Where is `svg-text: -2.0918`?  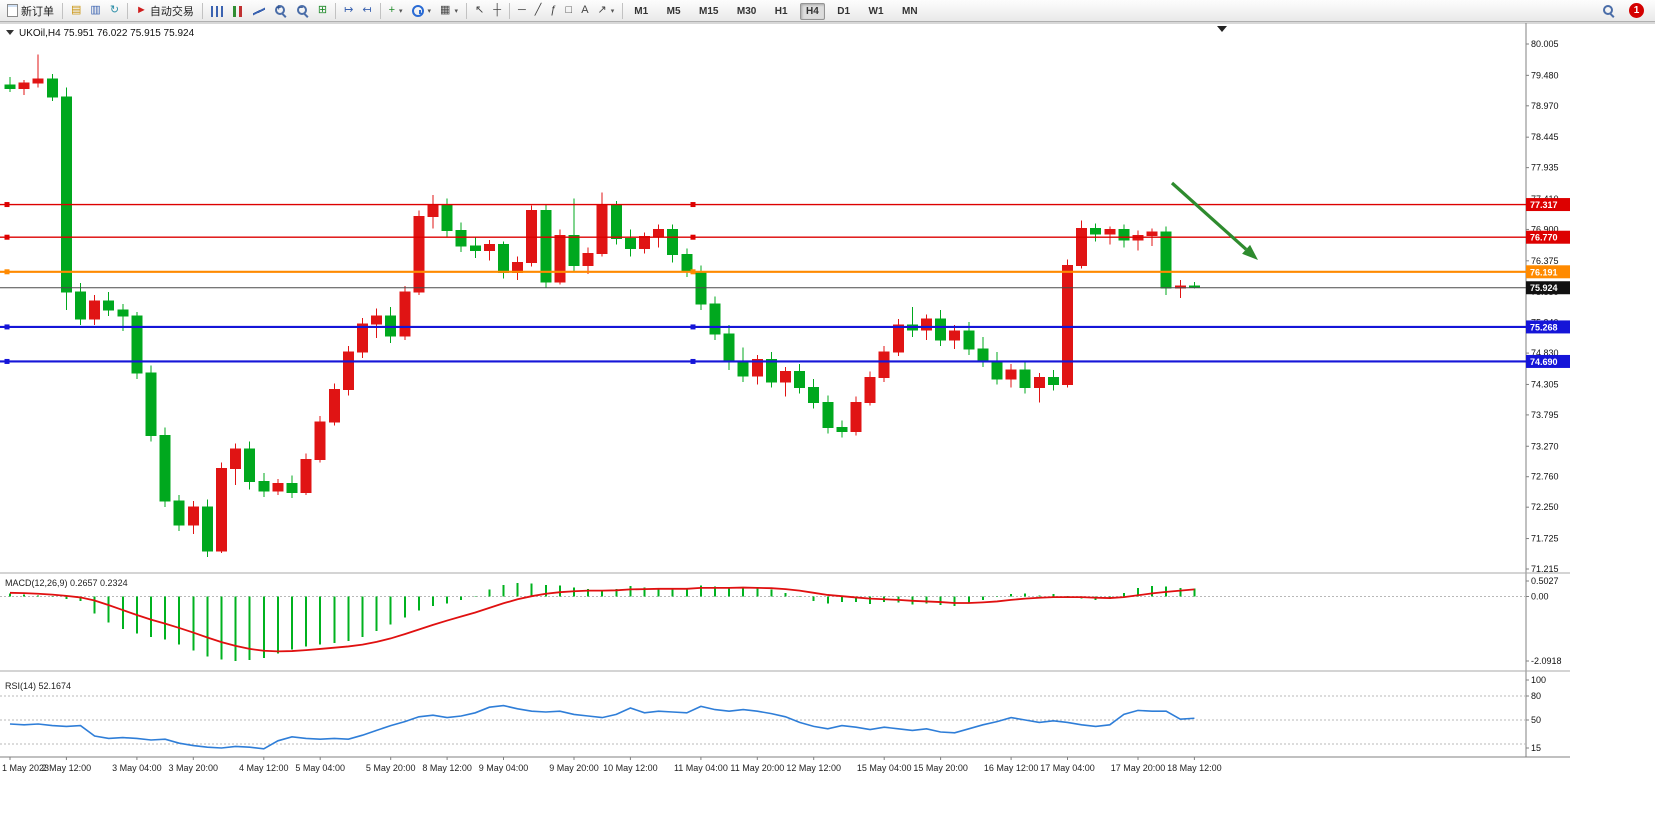 svg-text: -2.0918 is located at coordinates (1546, 661).